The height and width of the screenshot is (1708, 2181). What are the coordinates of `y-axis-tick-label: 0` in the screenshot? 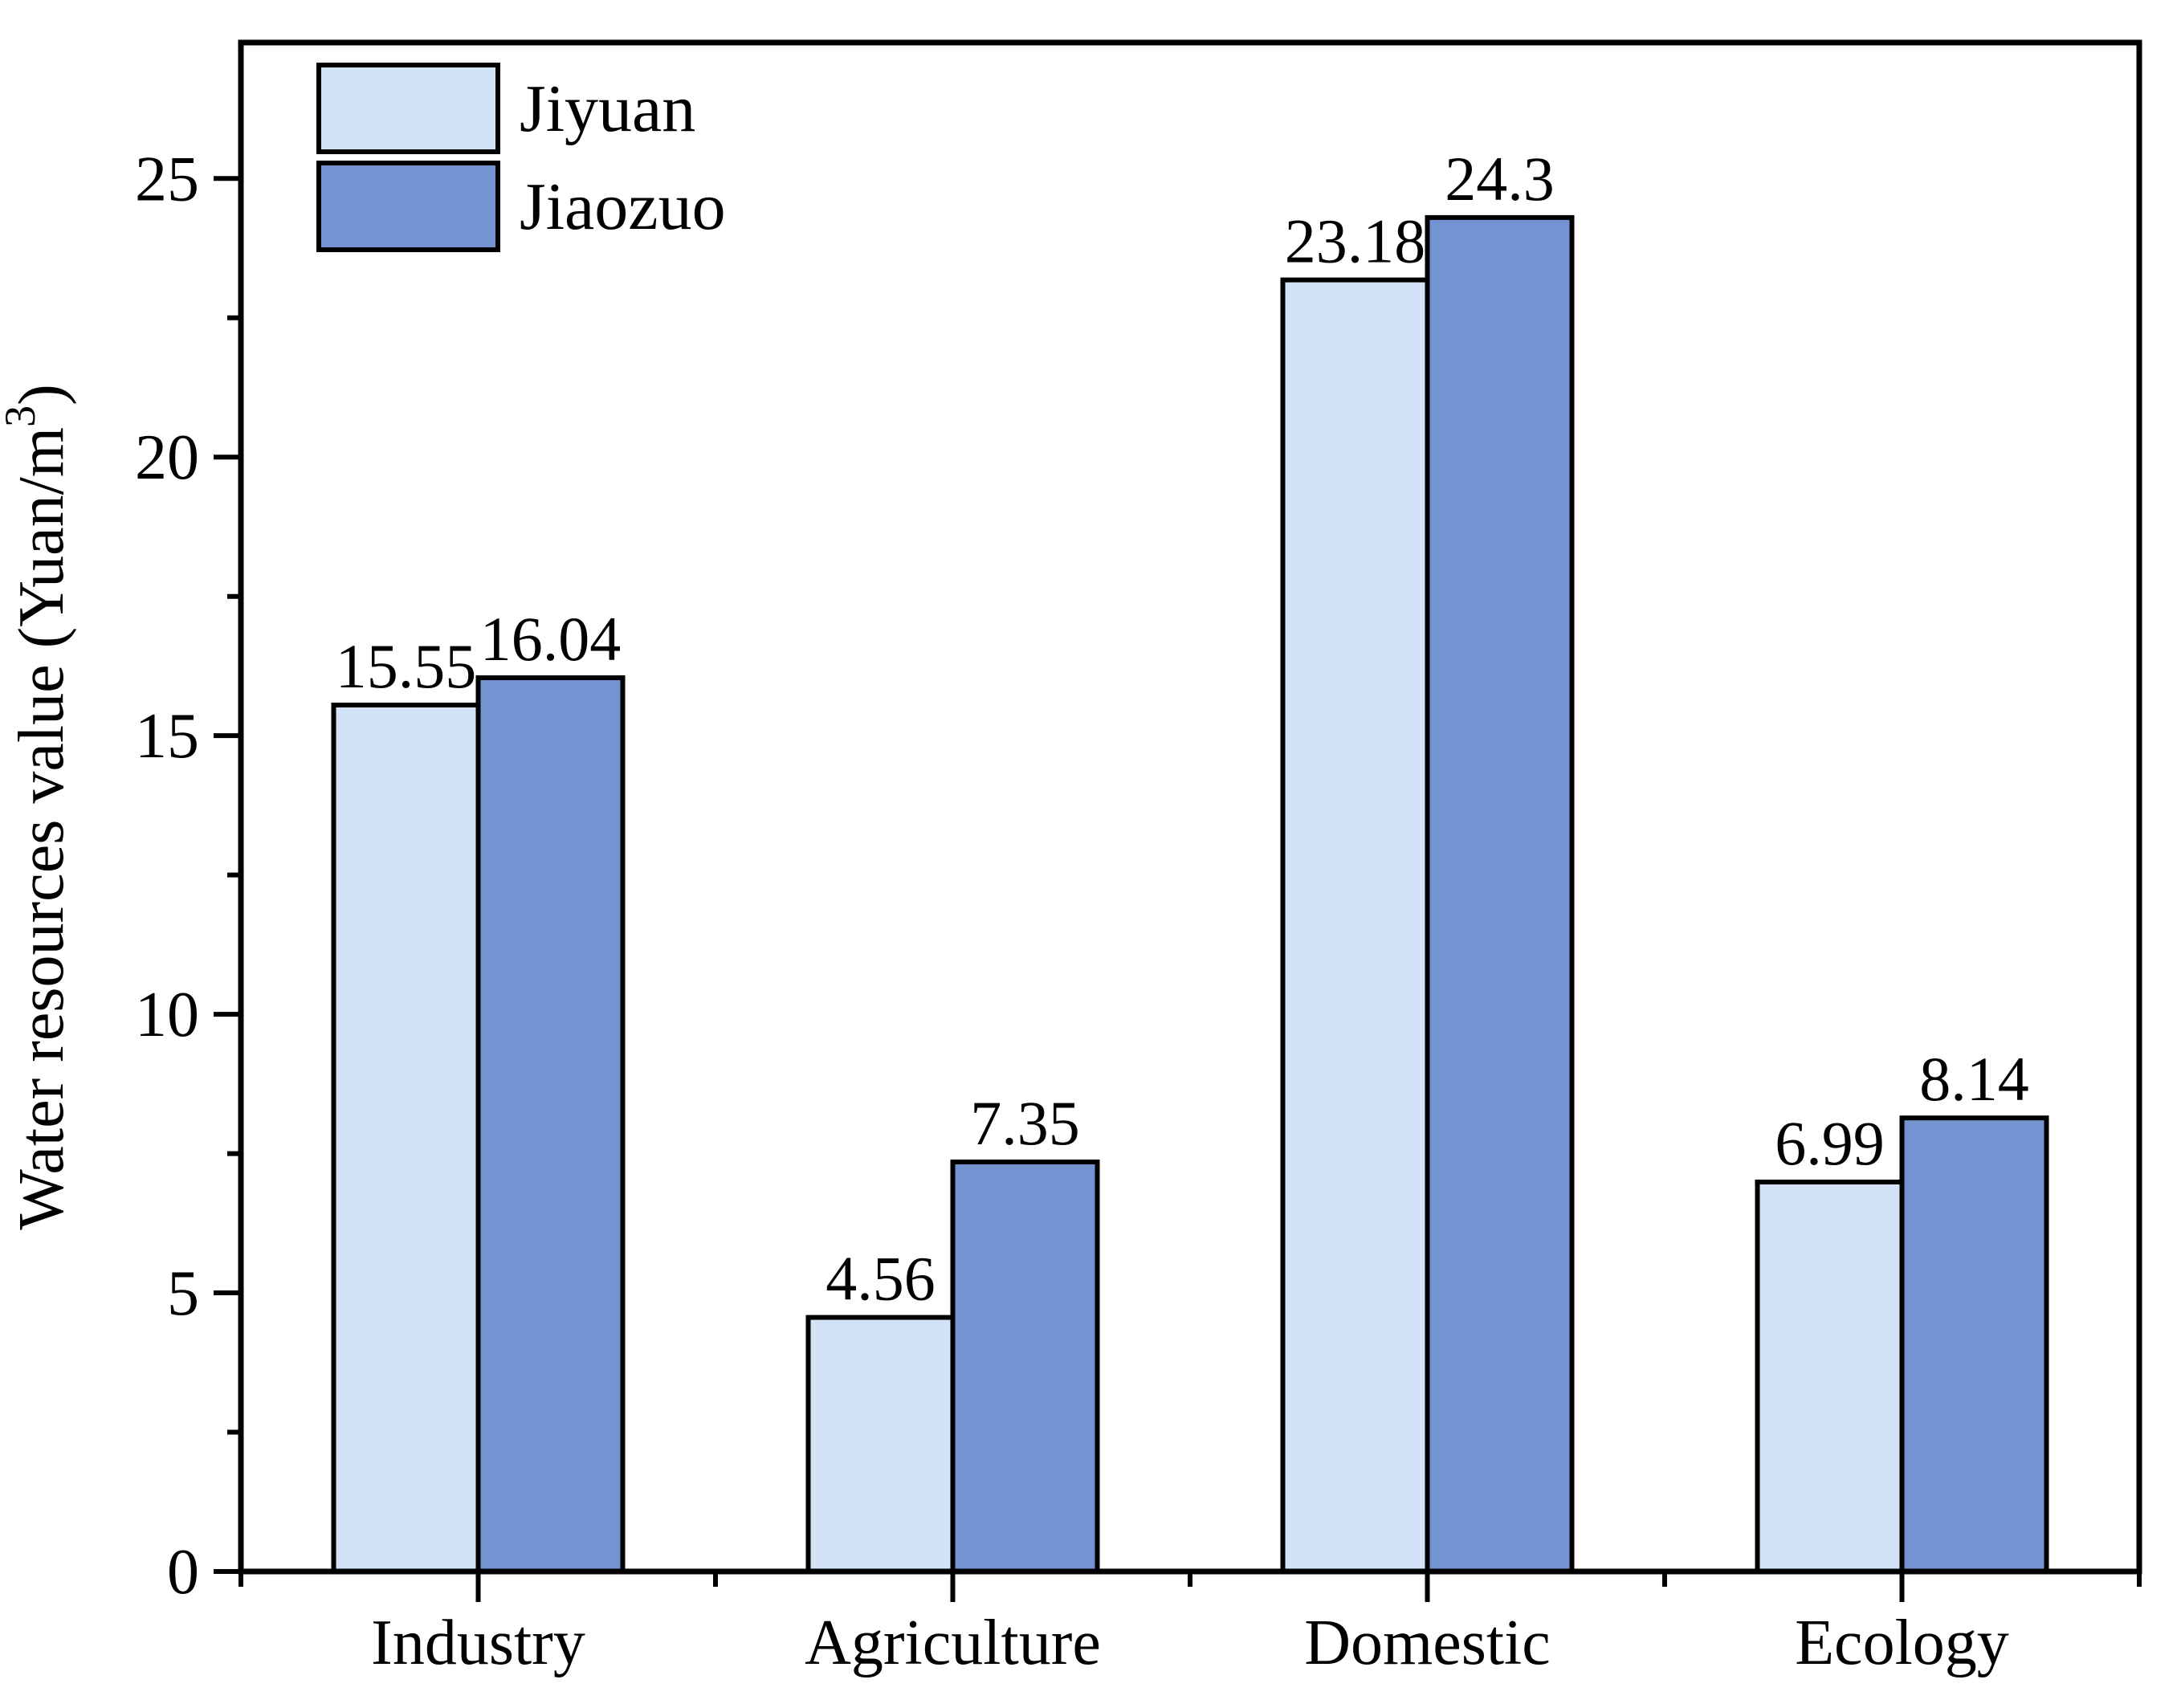 It's located at (183, 1572).